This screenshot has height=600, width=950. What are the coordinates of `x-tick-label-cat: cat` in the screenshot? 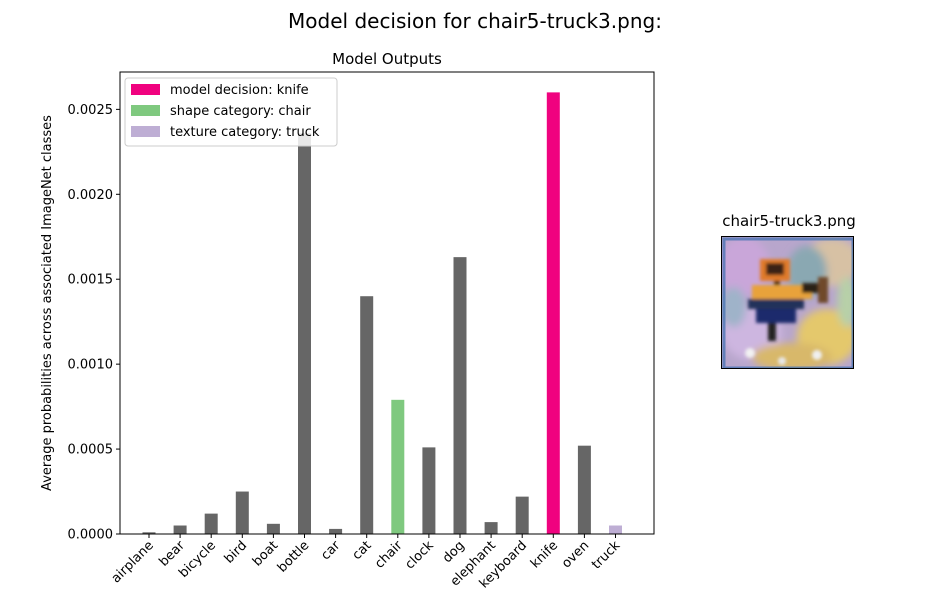 It's located at (362, 550).